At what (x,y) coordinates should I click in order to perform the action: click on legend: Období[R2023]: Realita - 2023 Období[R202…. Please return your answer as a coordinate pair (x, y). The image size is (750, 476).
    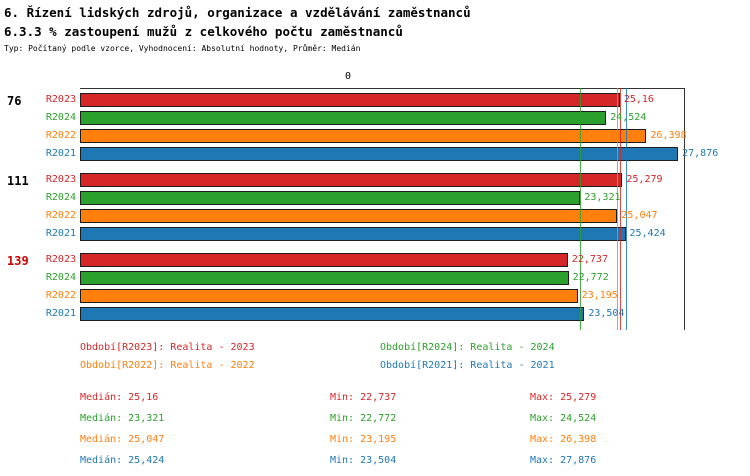
    Looking at the image, I should click on (380, 360).